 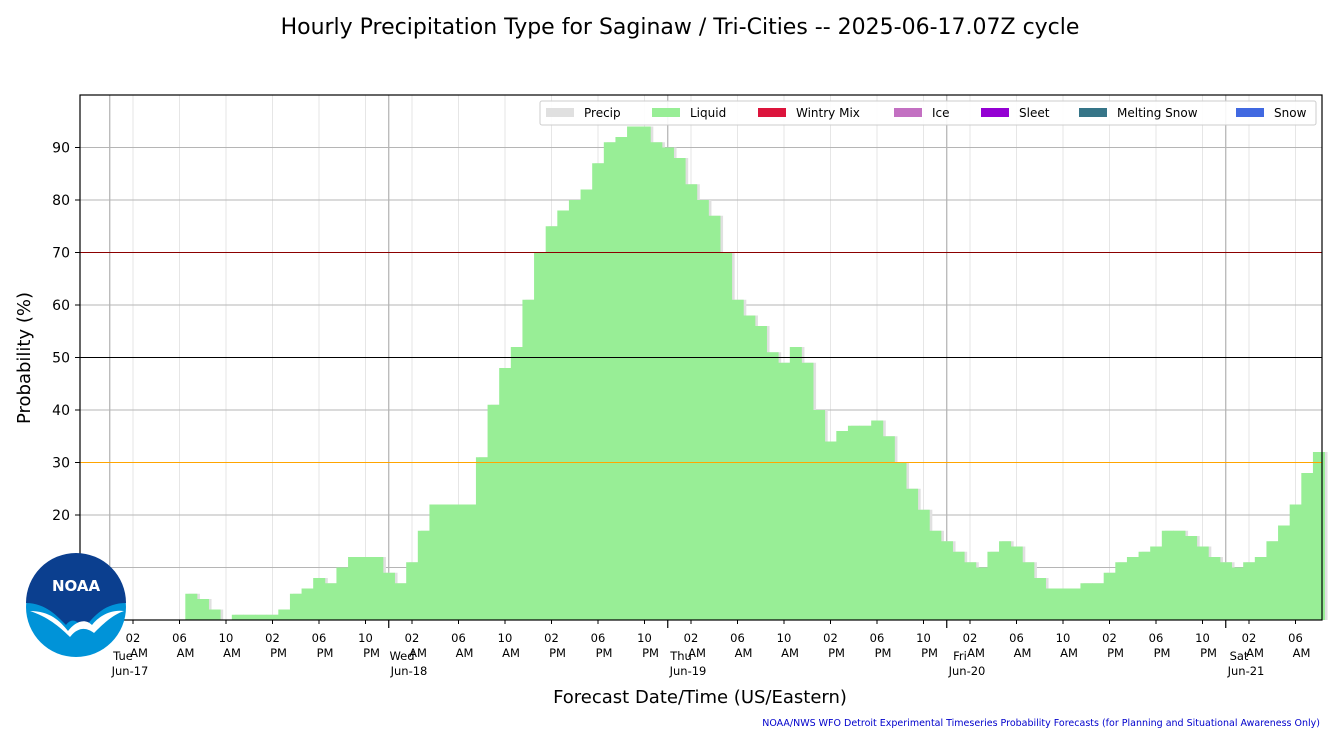 What do you see at coordinates (409, 671) in the screenshot?
I see `x-tick-date: Jun-18` at bounding box center [409, 671].